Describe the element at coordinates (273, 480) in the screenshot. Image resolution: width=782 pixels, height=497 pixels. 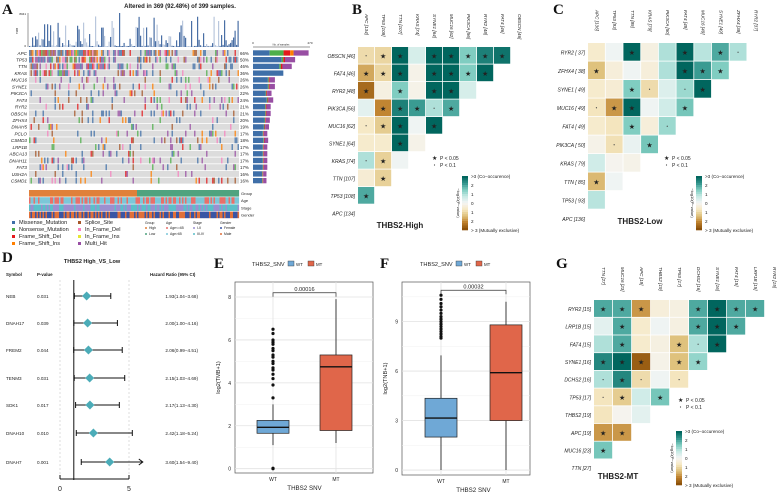
I see `x-tick-label: WT` at that location.